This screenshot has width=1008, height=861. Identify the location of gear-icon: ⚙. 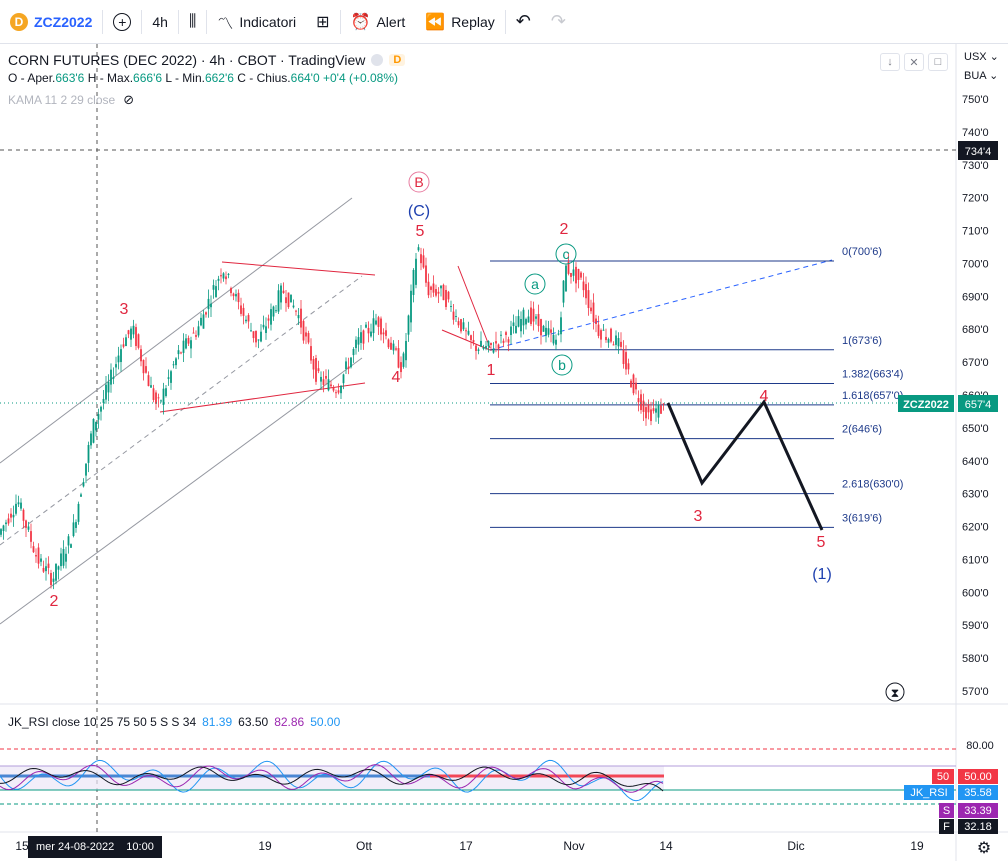
(984, 848).